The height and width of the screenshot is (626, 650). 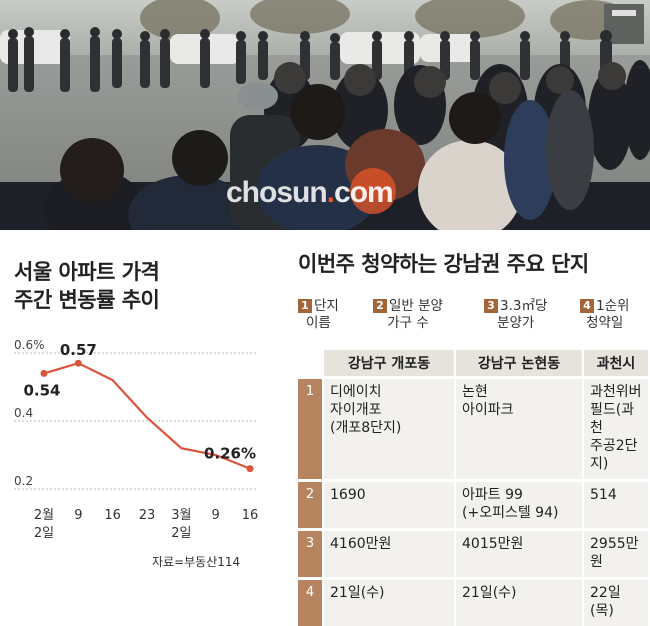 I want to click on legend-num-4: 4, so click(x=587, y=306).